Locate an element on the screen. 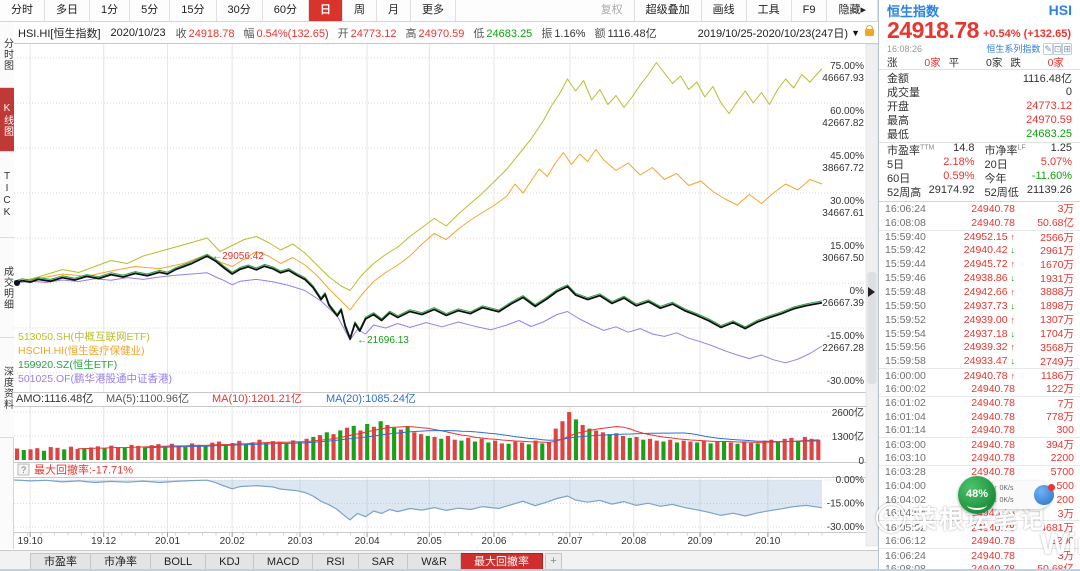 Image resolution: width=1080 pixels, height=571 pixels. scrollbar-thumb is located at coordinates (872, 328).